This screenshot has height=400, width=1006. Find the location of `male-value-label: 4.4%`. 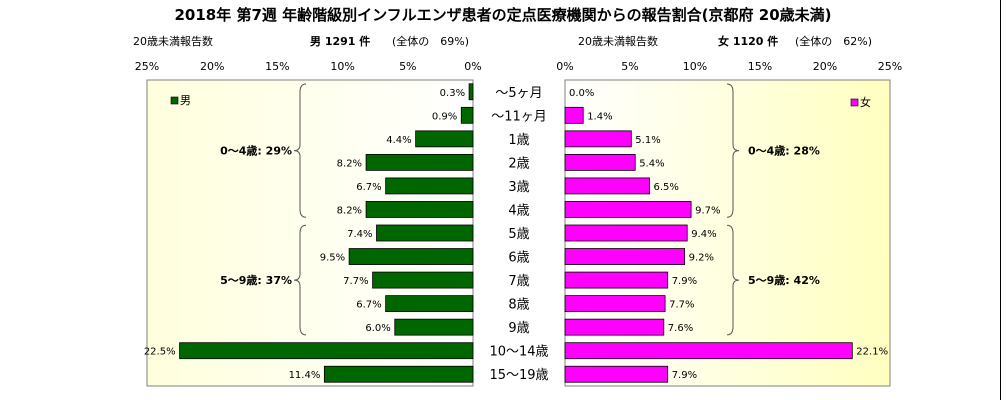

male-value-label: 4.4% is located at coordinates (398, 140).